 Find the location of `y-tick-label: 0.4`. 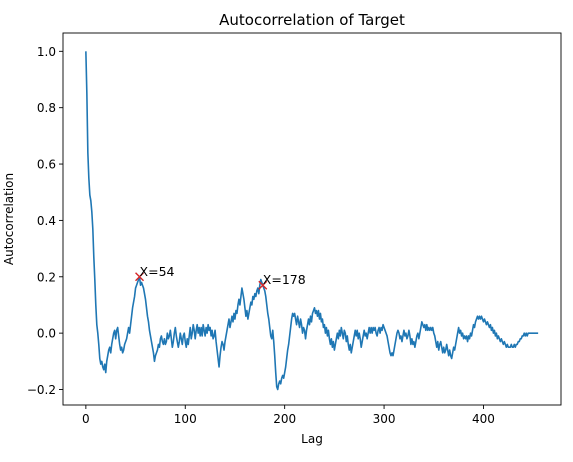

y-tick-label: 0.4 is located at coordinates (46, 221).